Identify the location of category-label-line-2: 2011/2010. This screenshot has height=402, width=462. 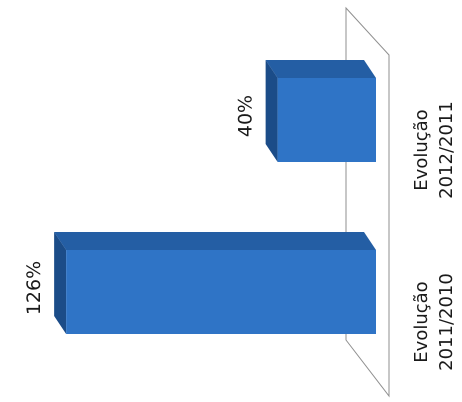
(446, 322).